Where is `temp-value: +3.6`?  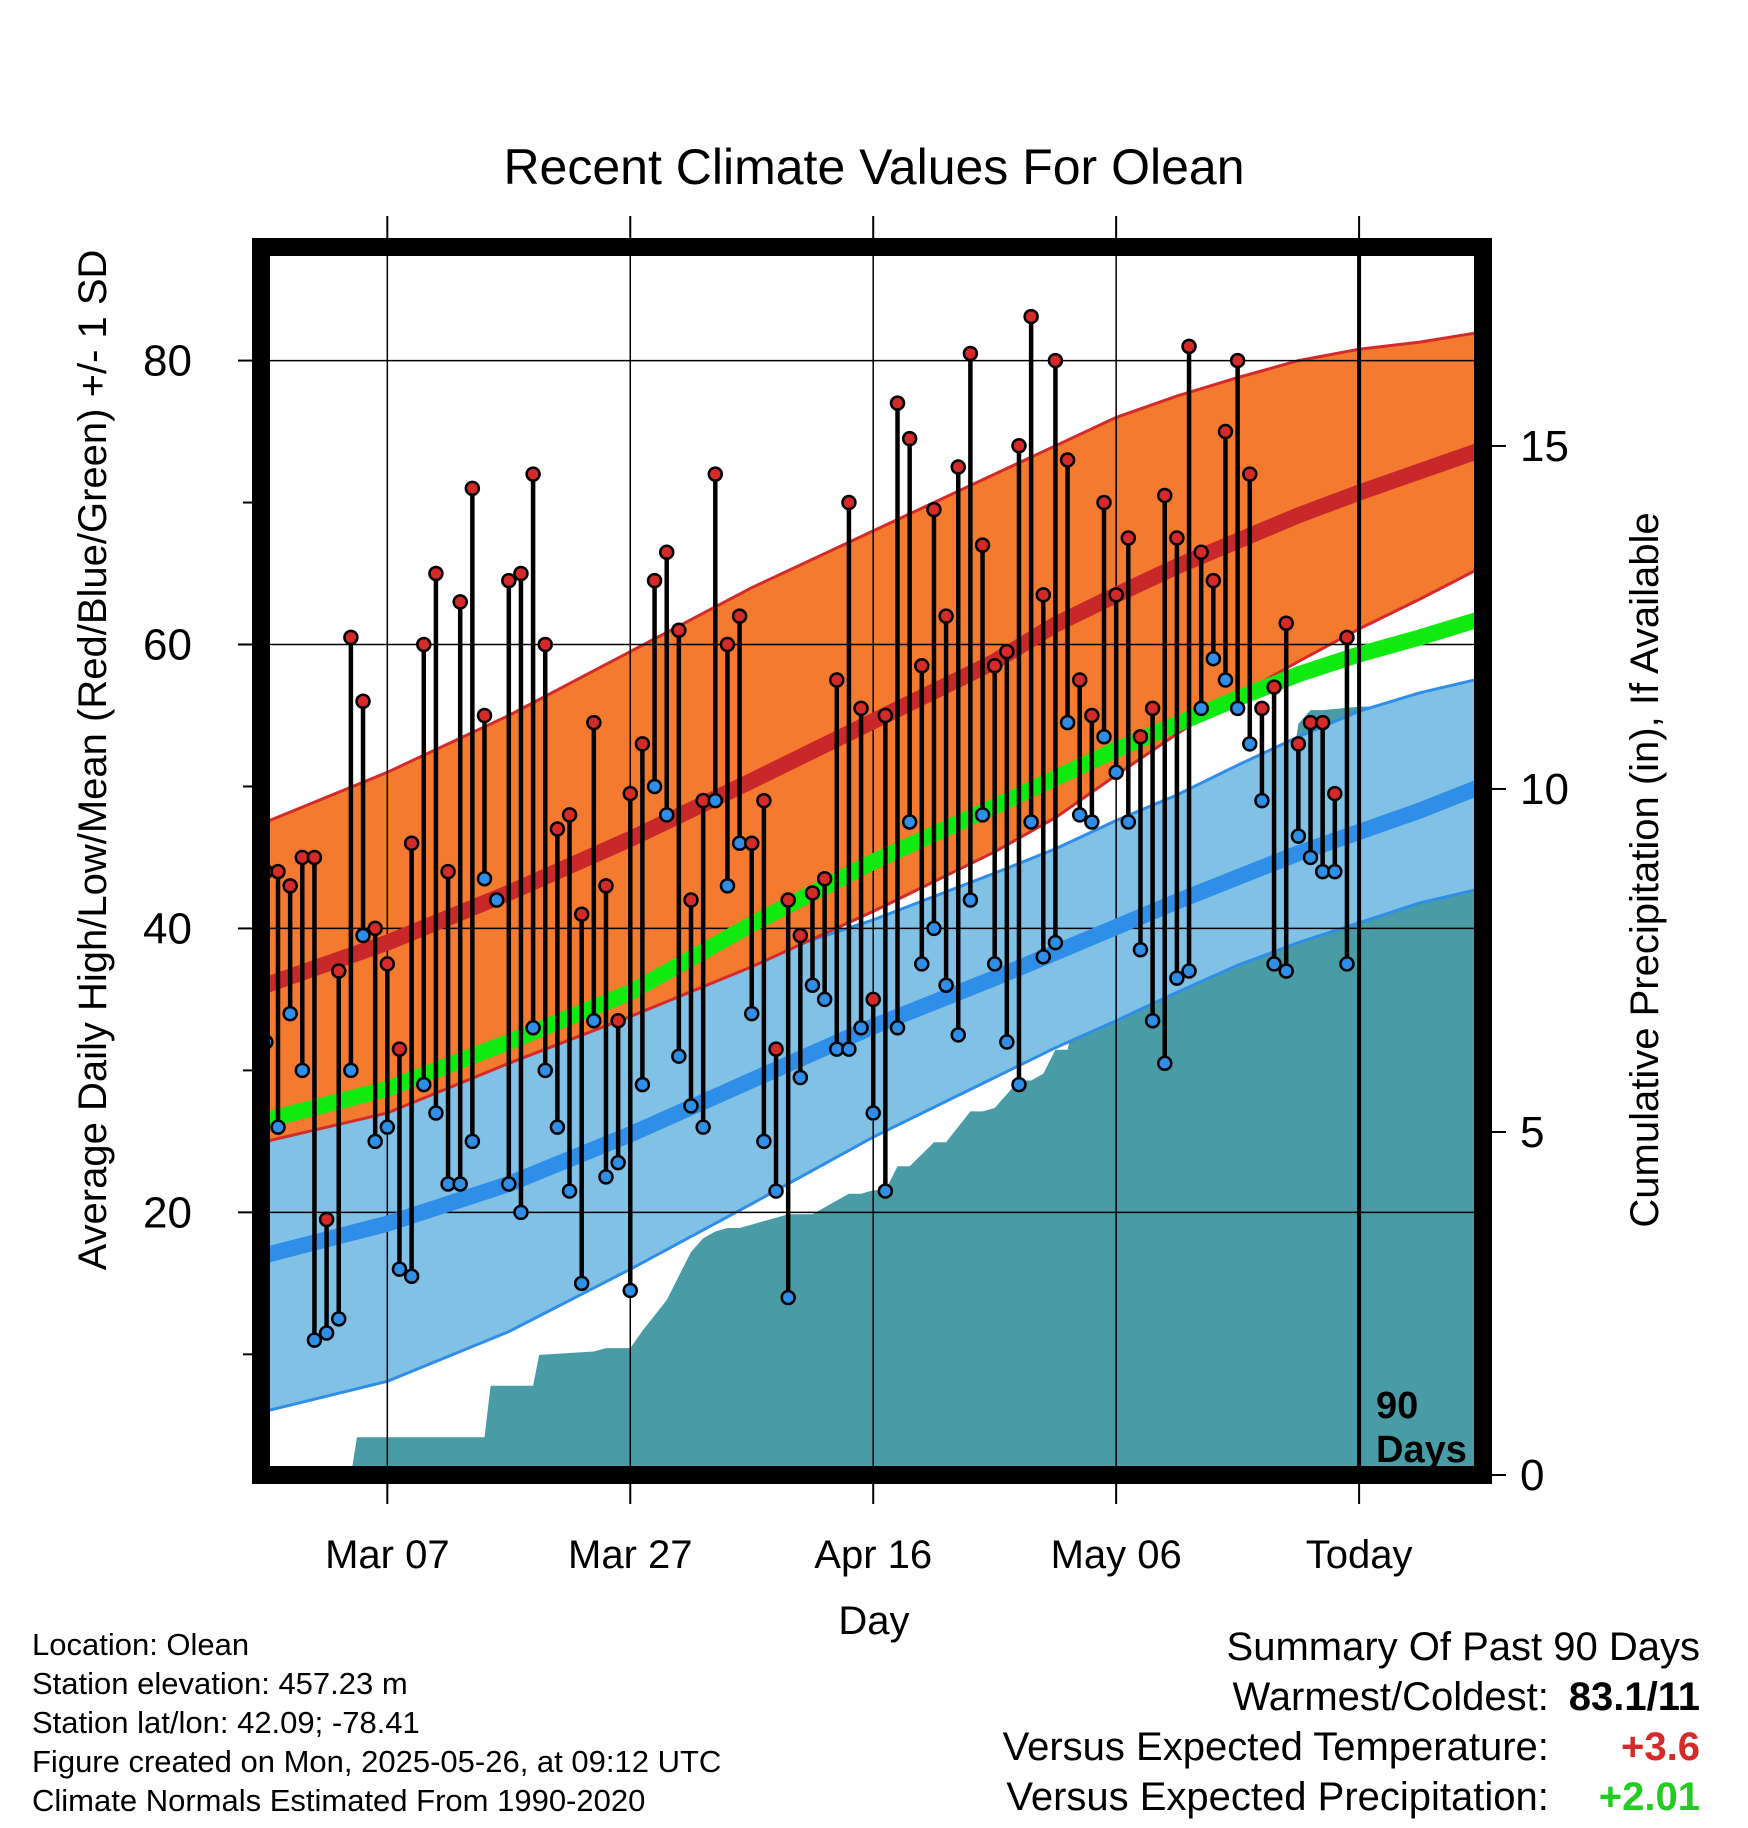 temp-value: +3.6 is located at coordinates (1660, 1747).